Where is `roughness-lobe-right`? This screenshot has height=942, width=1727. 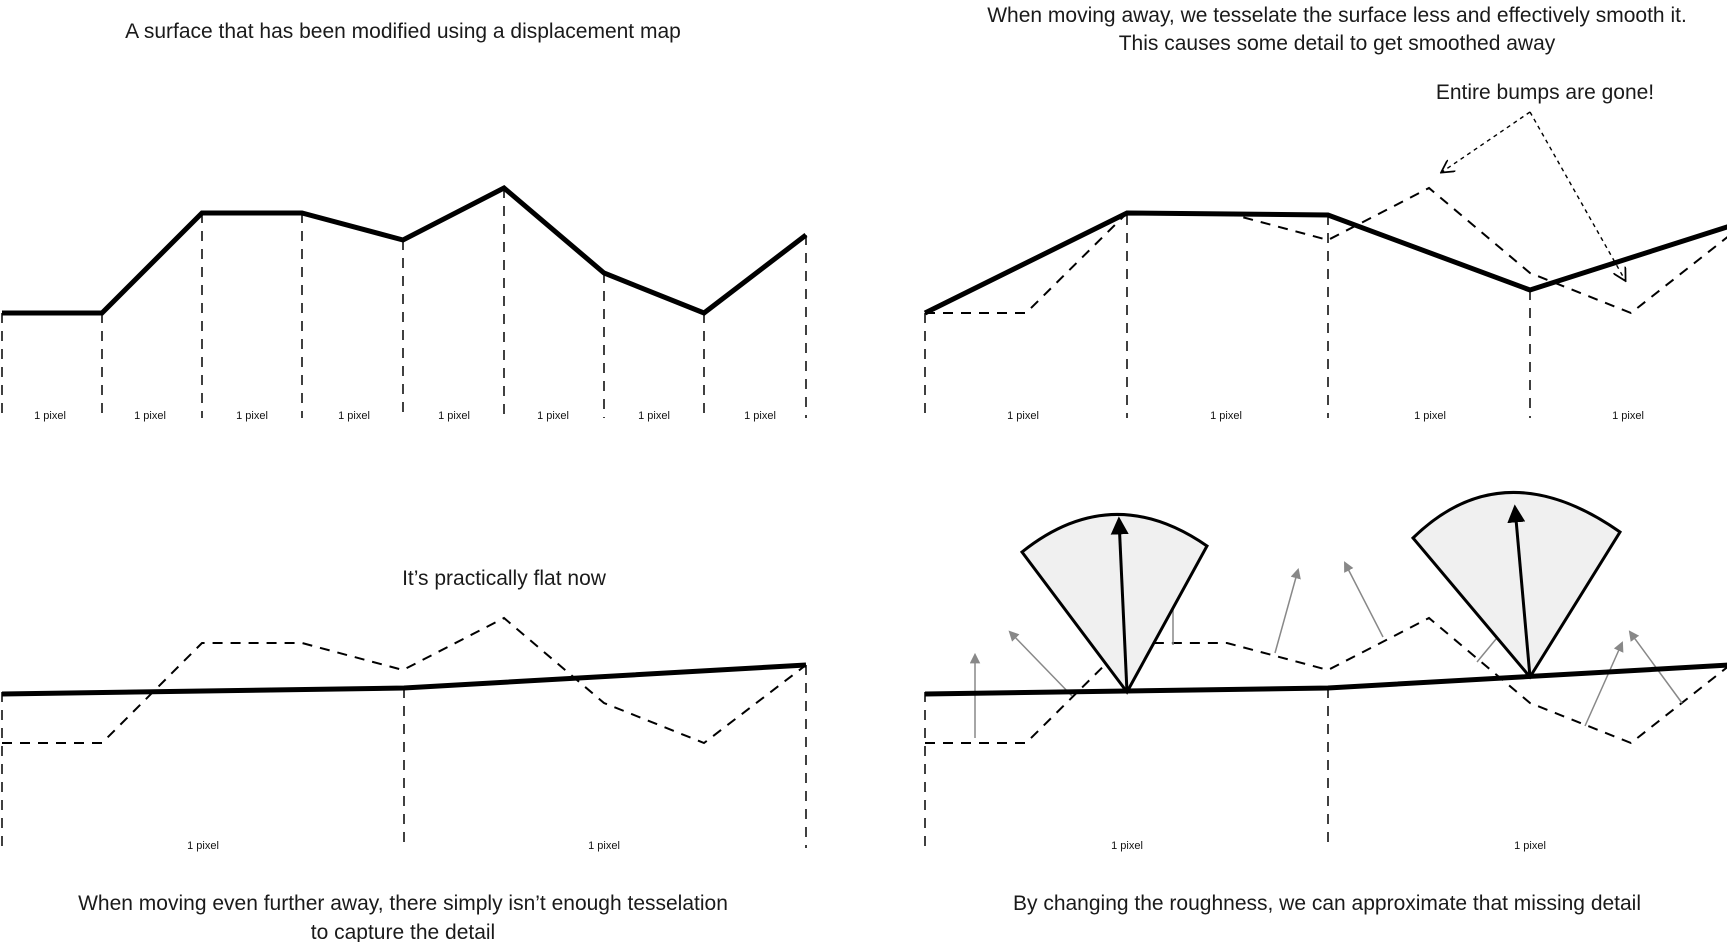 roughness-lobe-right is located at coordinates (1516, 585).